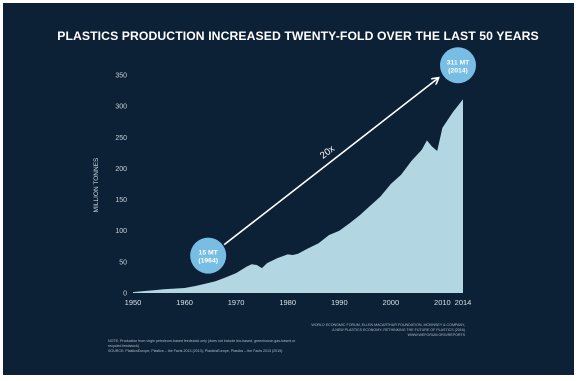 This screenshot has width=579, height=381. What do you see at coordinates (125, 294) in the screenshot?
I see `y-tick-label: 0` at bounding box center [125, 294].